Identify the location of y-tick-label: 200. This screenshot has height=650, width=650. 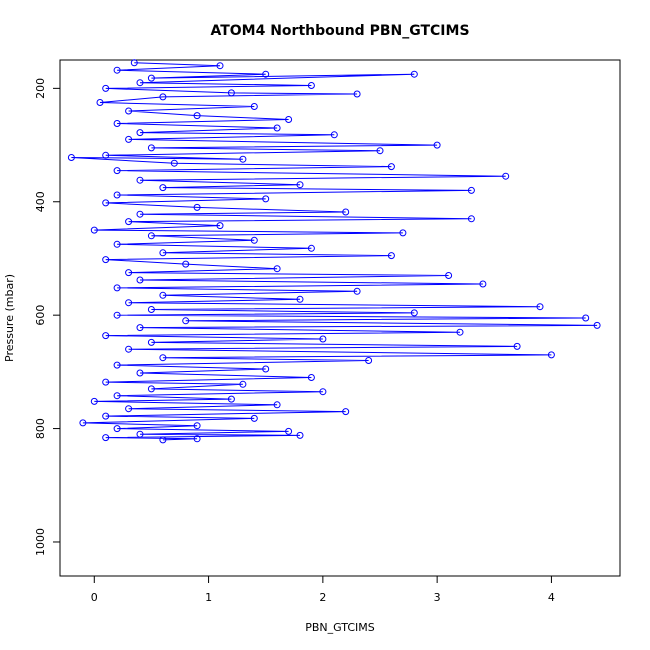
(40, 88).